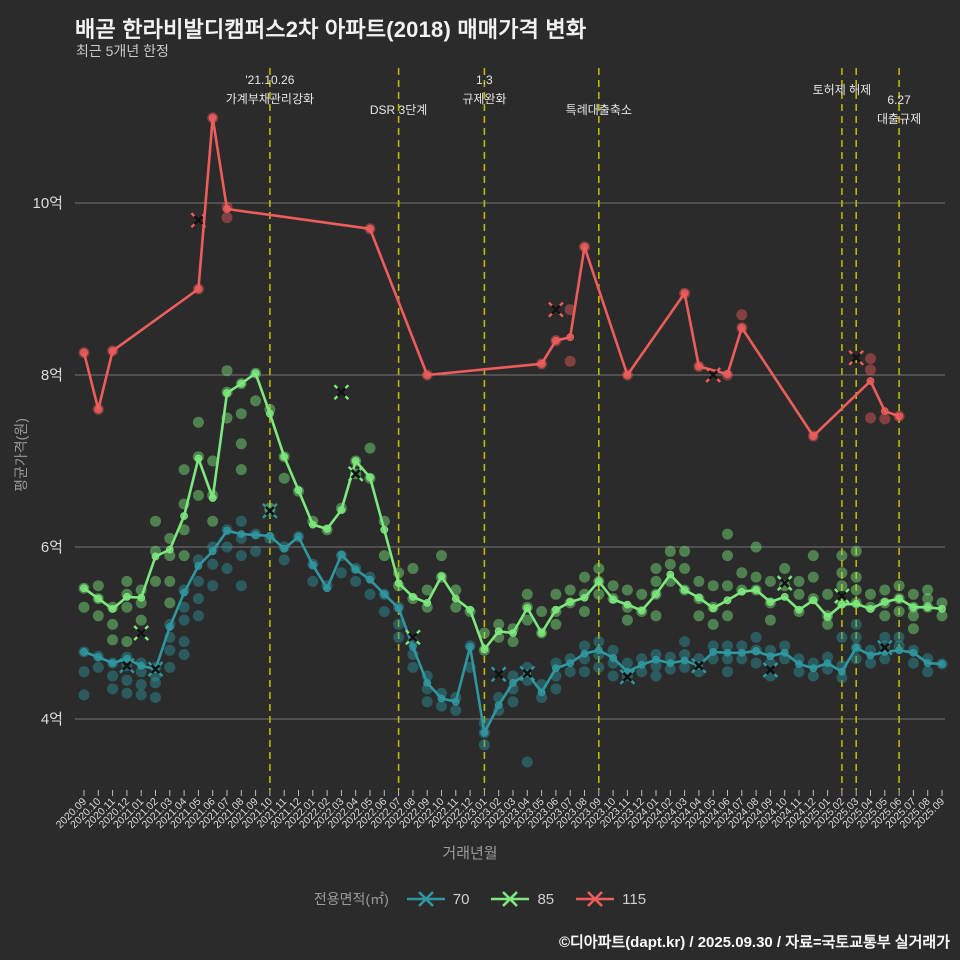 Image resolution: width=960 pixels, height=960 pixels. I want to click on legend-item-85: 85, so click(522, 899).